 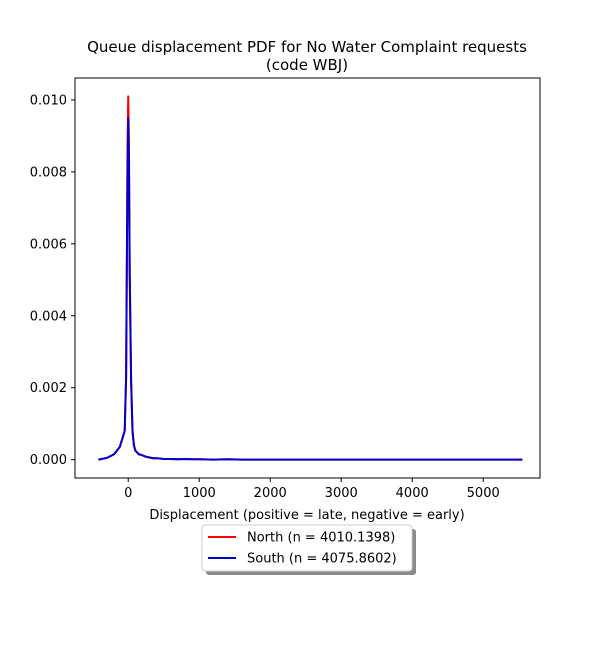 I want to click on legend-label-south: South (n = 4075.8602), so click(x=322, y=559).